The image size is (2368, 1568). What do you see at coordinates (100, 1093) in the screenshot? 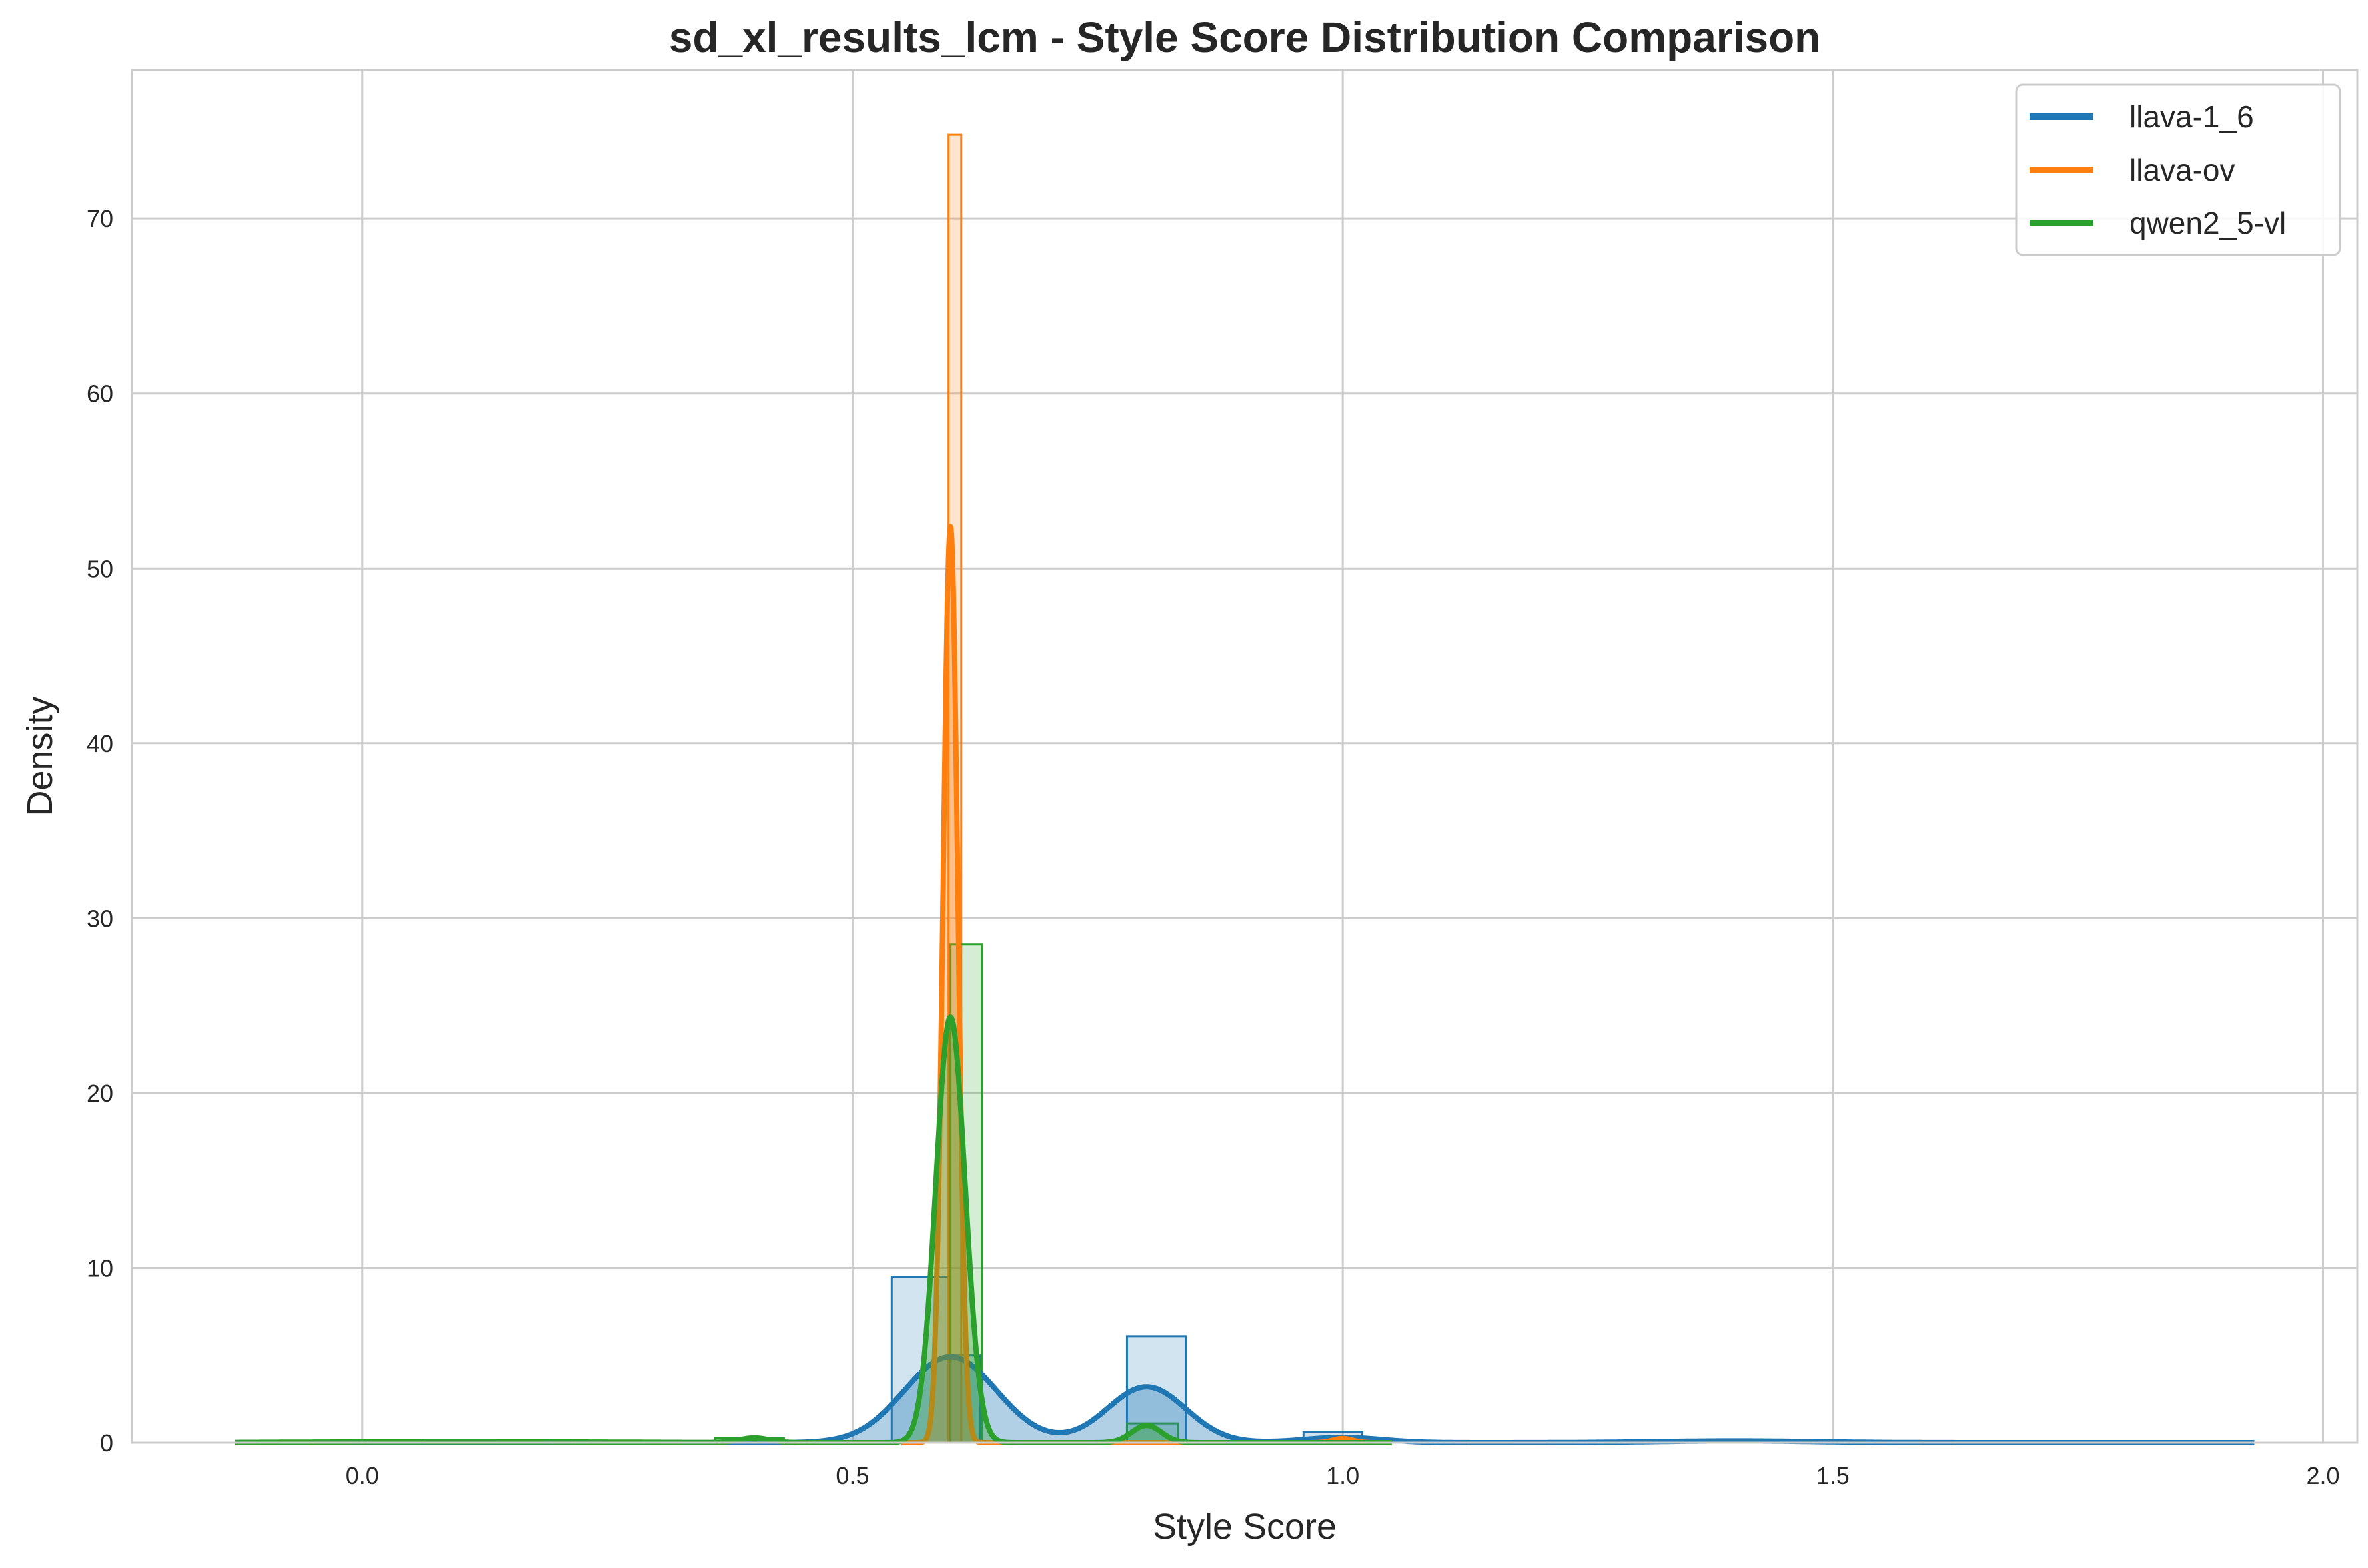
I see `y-tick-label: 20` at bounding box center [100, 1093].